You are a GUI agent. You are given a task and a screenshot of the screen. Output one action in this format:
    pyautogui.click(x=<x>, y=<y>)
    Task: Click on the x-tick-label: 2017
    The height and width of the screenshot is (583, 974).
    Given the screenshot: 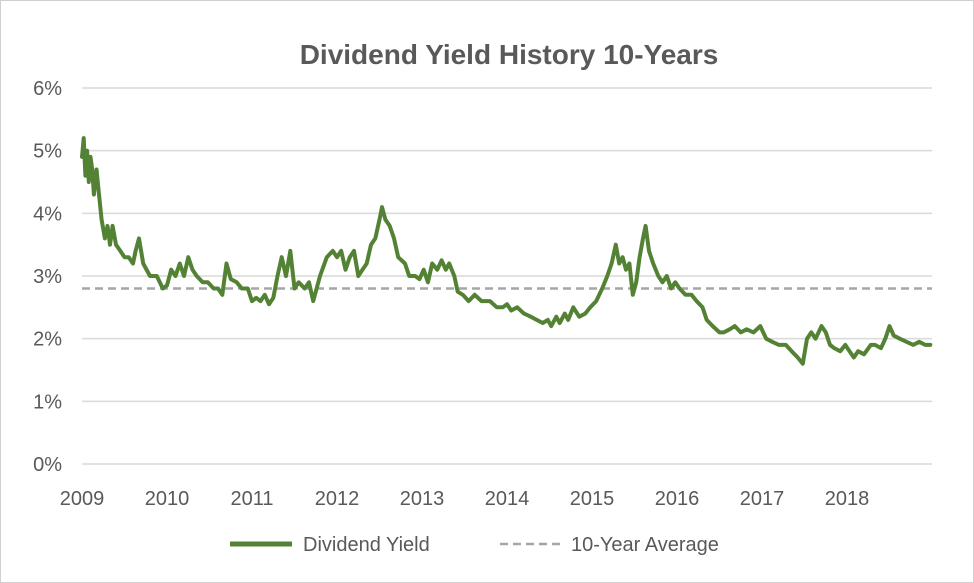 What is the action you would take?
    pyautogui.click(x=762, y=499)
    